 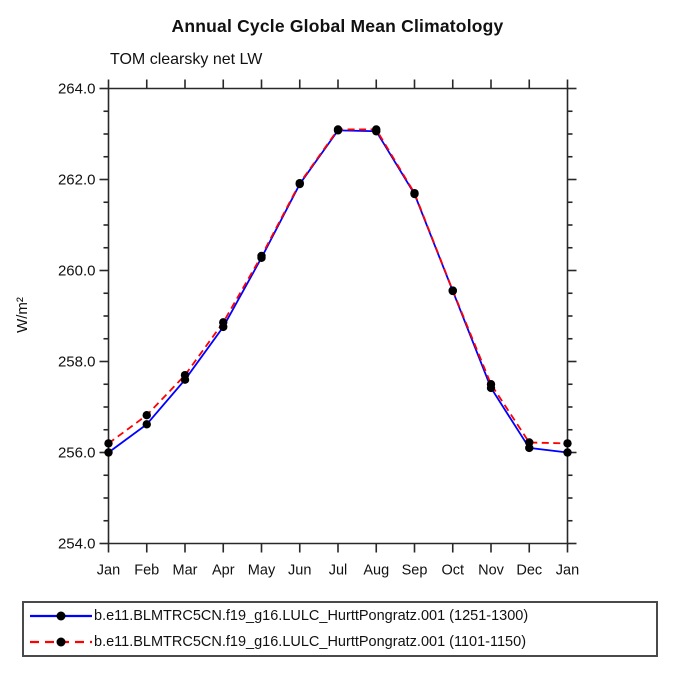 I want to click on x-tick-label: Aug, so click(x=376, y=571).